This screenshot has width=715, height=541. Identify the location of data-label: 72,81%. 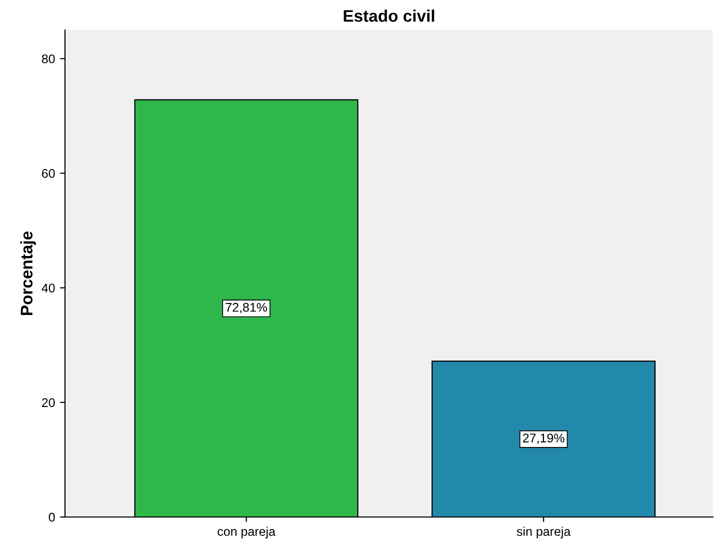
(247, 308).